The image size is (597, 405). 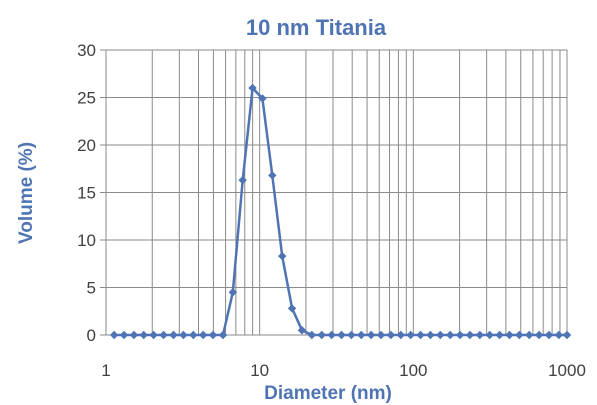 What do you see at coordinates (343, 370) in the screenshot?
I see `x-tick-labels: 1 10 100 1000` at bounding box center [343, 370].